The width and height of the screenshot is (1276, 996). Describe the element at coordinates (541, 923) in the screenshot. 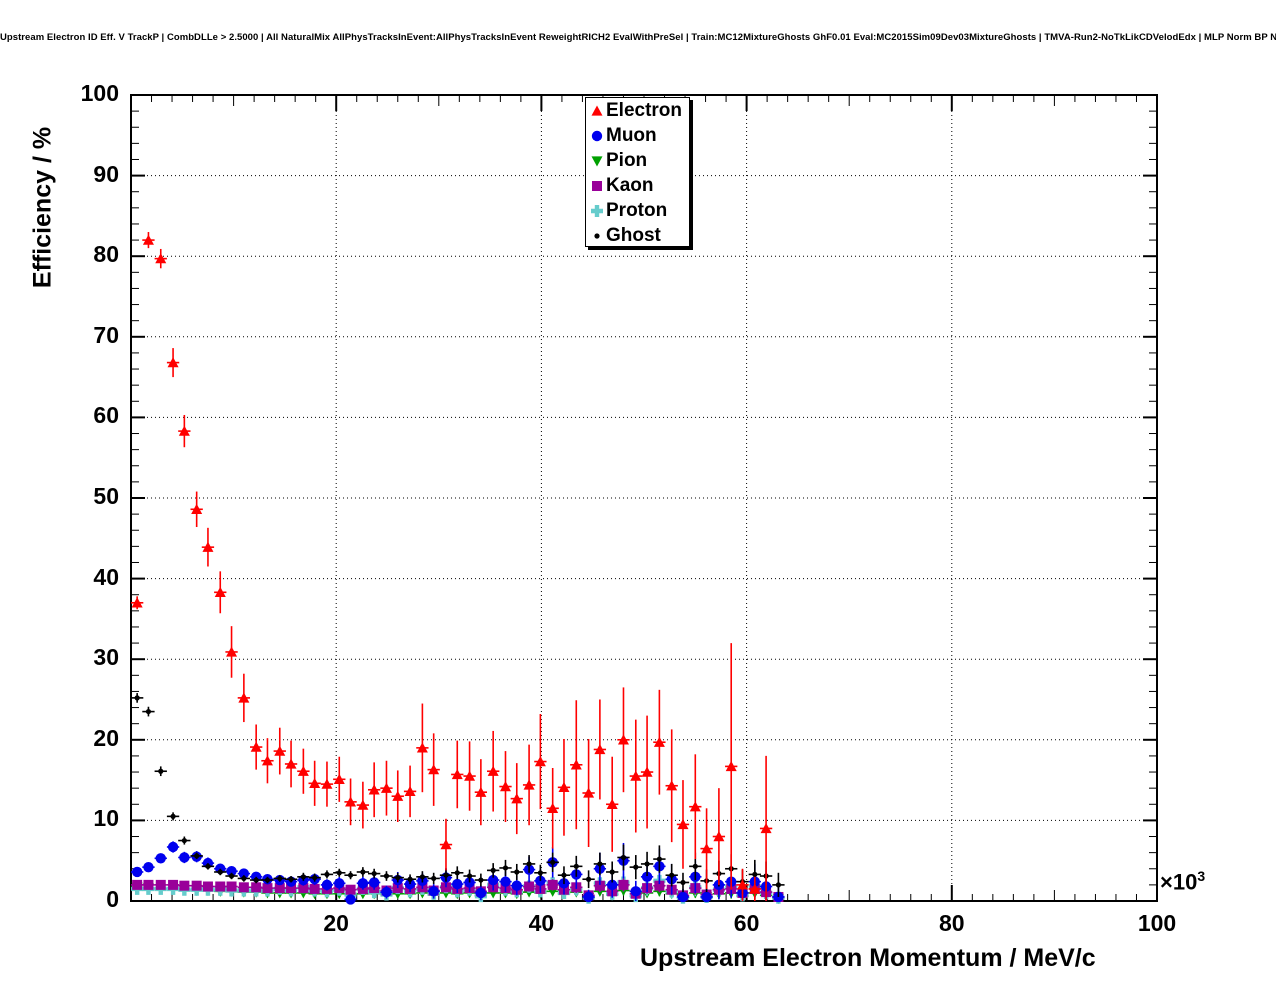

I see `x-tick-label: 40` at that location.